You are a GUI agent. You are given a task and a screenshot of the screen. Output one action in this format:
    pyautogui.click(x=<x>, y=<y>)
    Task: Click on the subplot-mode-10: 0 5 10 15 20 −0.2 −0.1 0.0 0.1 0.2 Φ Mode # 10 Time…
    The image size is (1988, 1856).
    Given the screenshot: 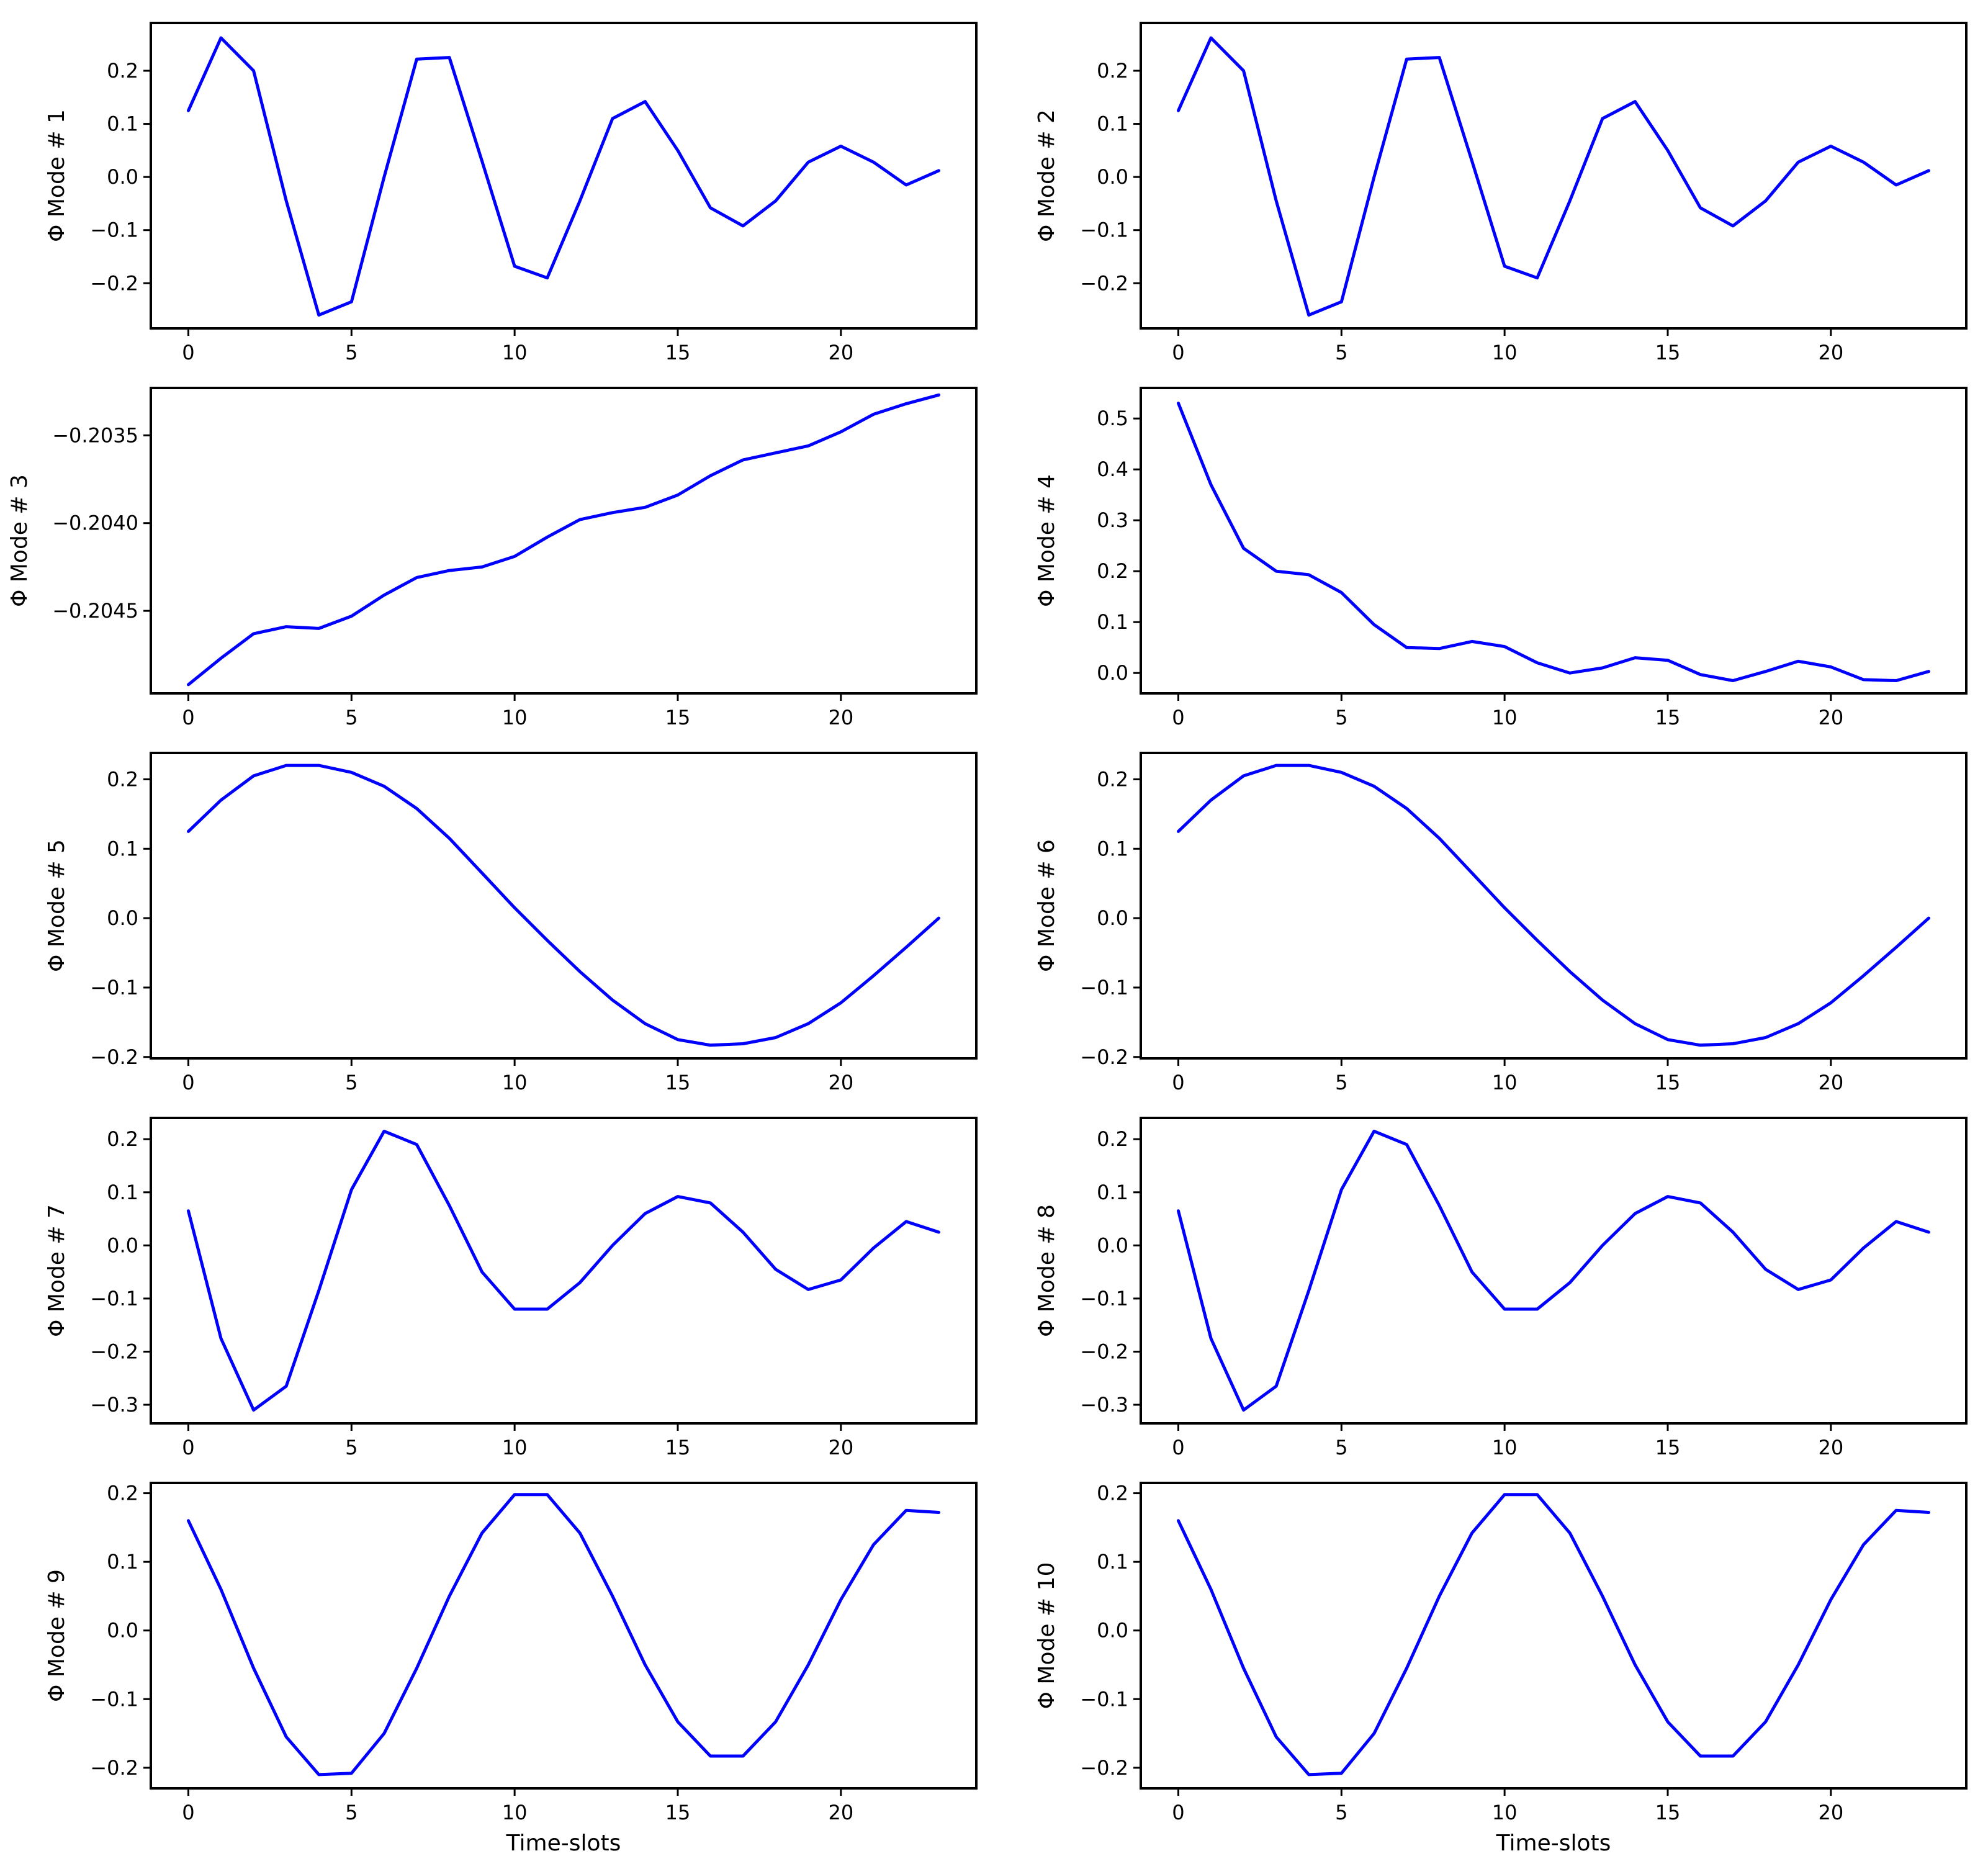 What is the action you would take?
    pyautogui.click(x=1501, y=1669)
    